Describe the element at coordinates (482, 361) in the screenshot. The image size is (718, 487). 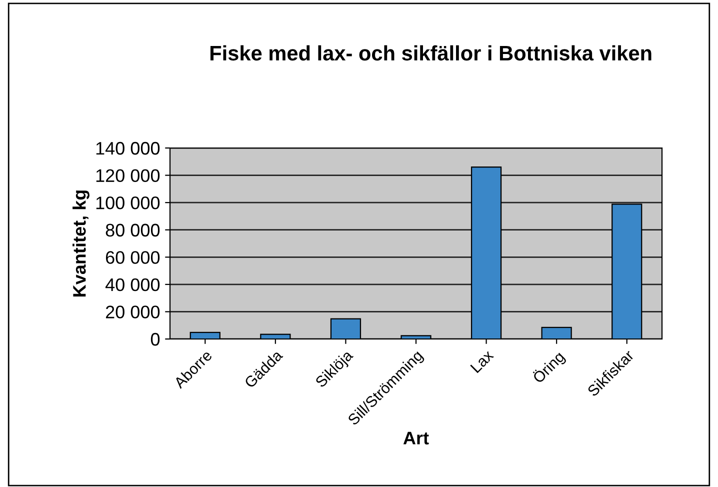
I see `x-tick-label: Lax` at that location.